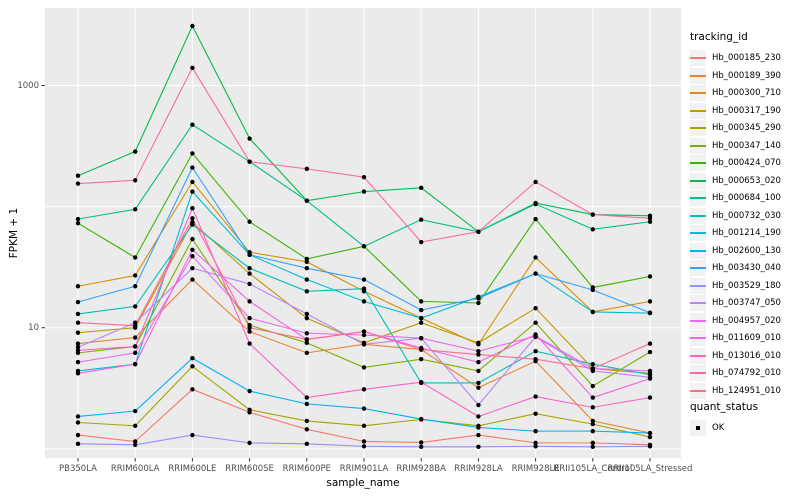 This screenshot has width=800, height=500. What do you see at coordinates (735, 233) in the screenshot?
I see `legend-item: Hb_001214_190` at bounding box center [735, 233].